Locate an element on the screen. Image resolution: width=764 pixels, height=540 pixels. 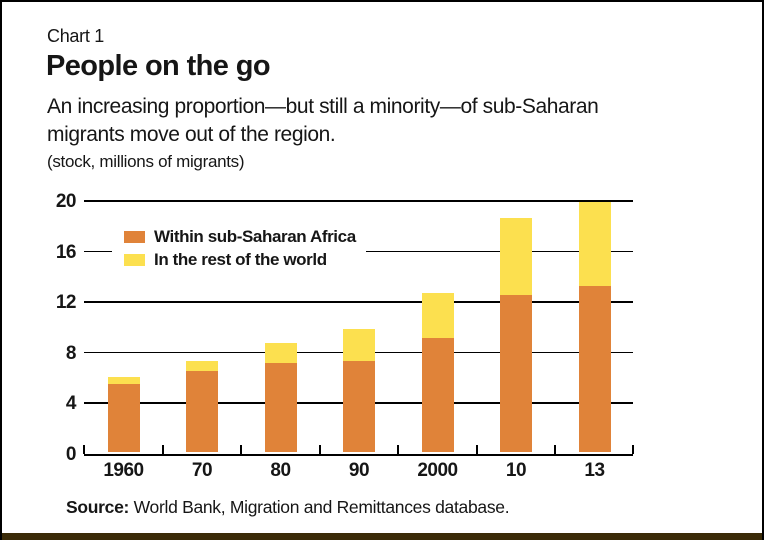
bar-10-rest-segment is located at coordinates (516, 256).